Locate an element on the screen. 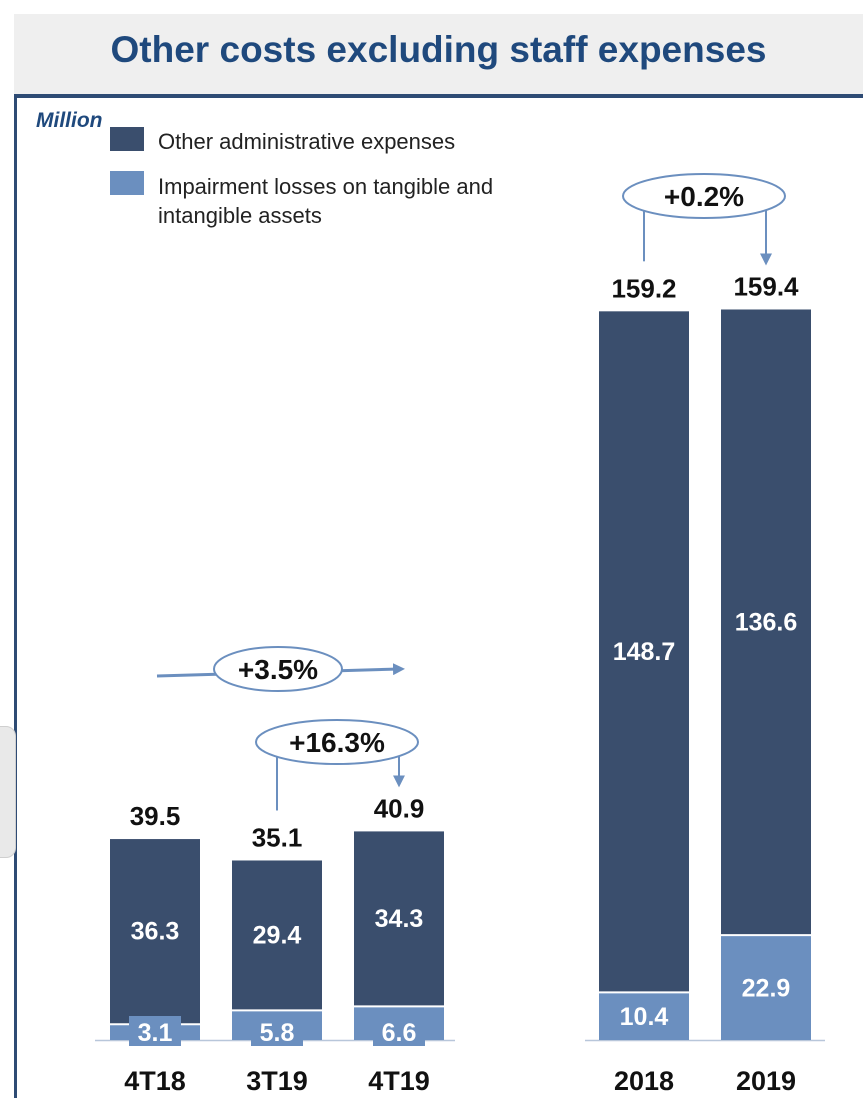  label-impairment-4T19: 6.6 is located at coordinates (399, 1033).